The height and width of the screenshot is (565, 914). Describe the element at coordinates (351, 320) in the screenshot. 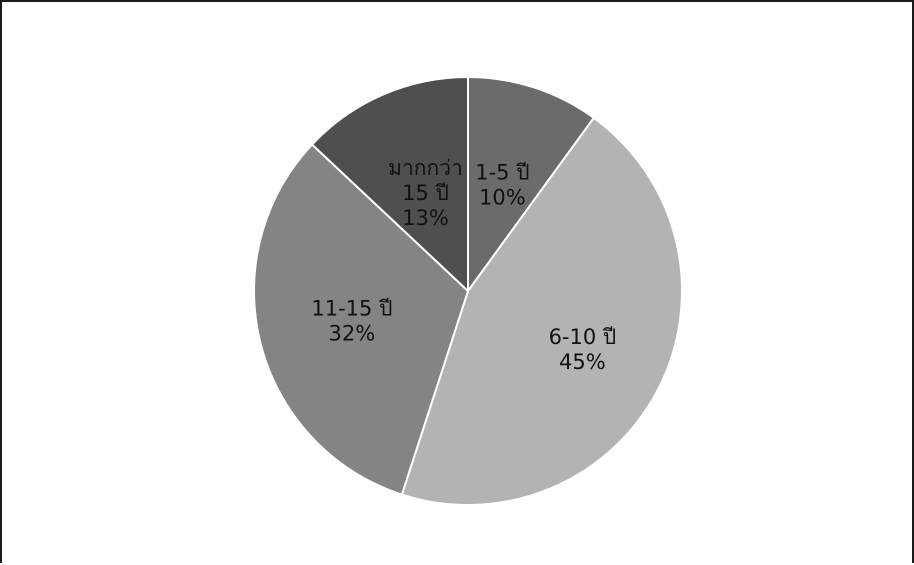

I see `pie-slice-label-3: 11-15 ปี 32%` at that location.